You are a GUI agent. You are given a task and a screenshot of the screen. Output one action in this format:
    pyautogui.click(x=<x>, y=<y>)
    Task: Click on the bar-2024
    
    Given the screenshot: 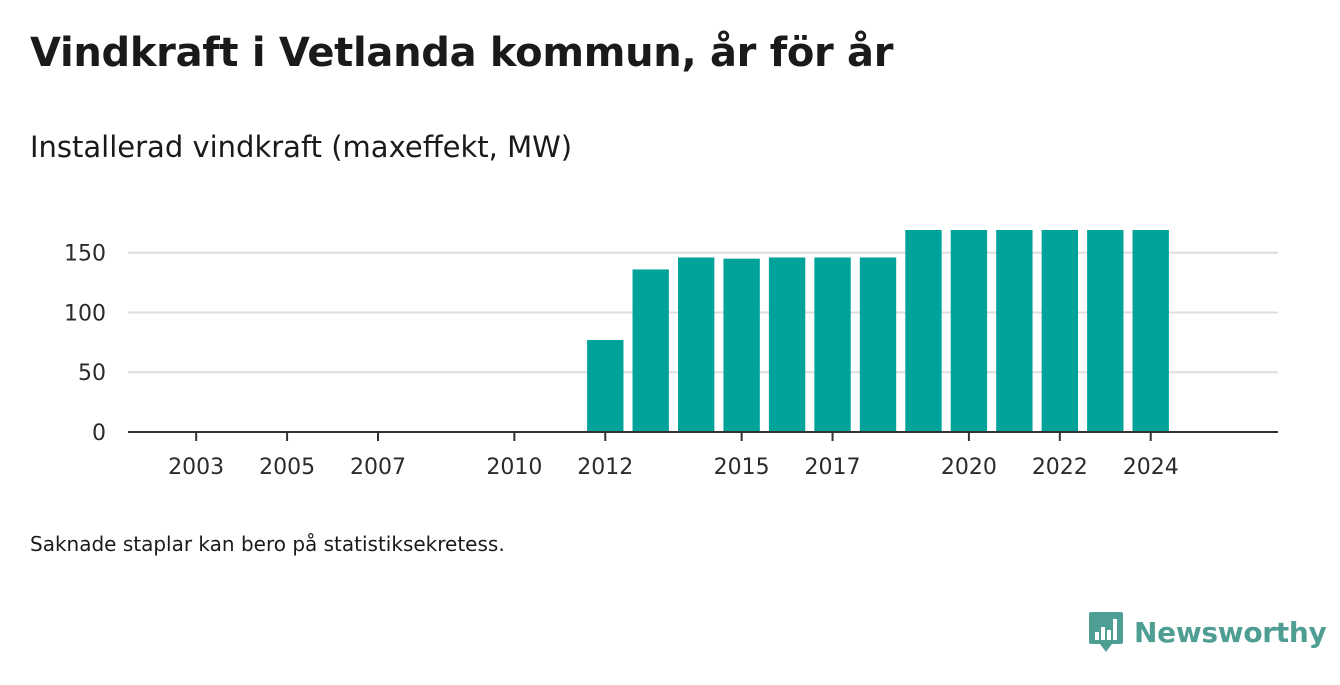 What is the action you would take?
    pyautogui.click(x=1150, y=331)
    